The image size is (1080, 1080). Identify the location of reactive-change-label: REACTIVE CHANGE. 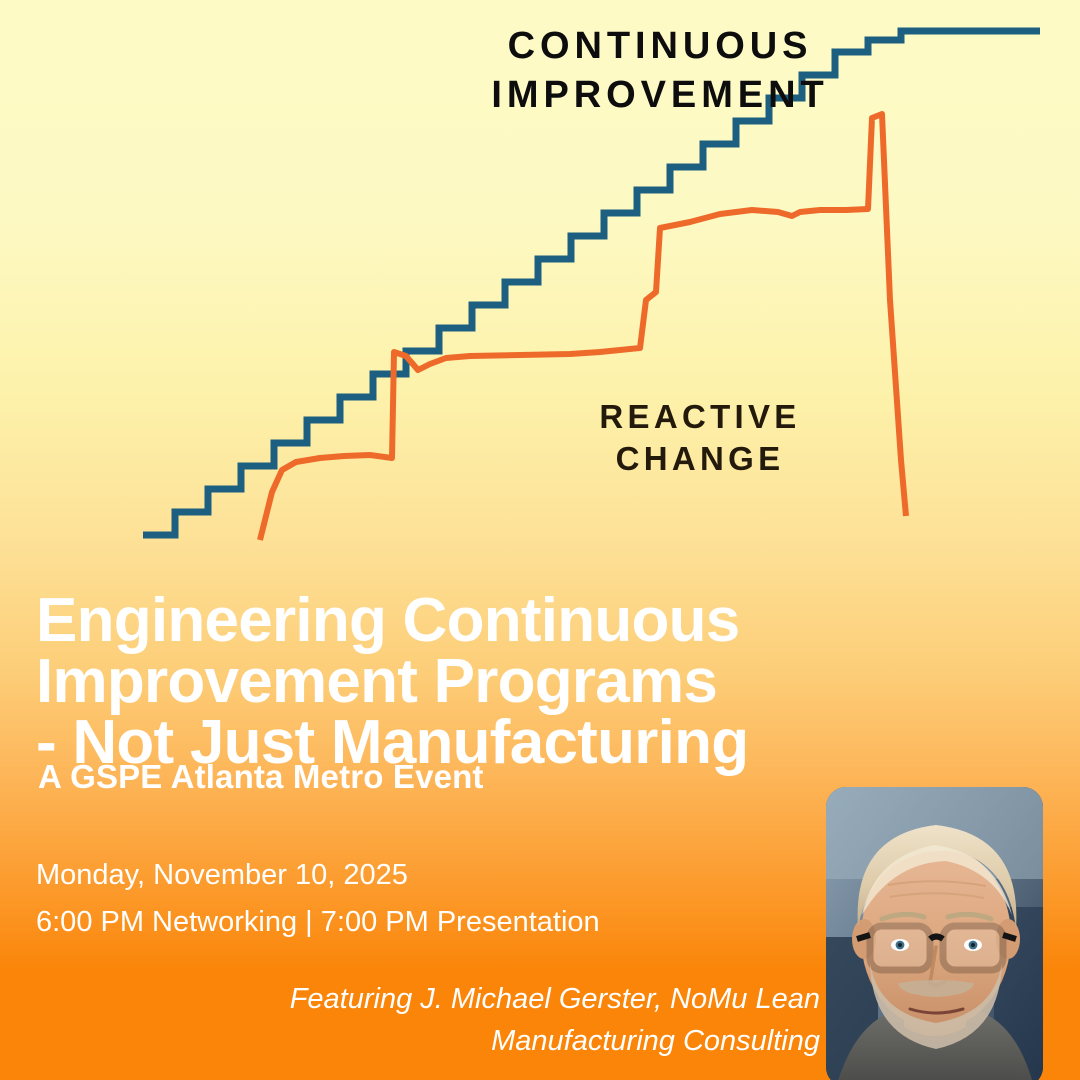
(700, 438).